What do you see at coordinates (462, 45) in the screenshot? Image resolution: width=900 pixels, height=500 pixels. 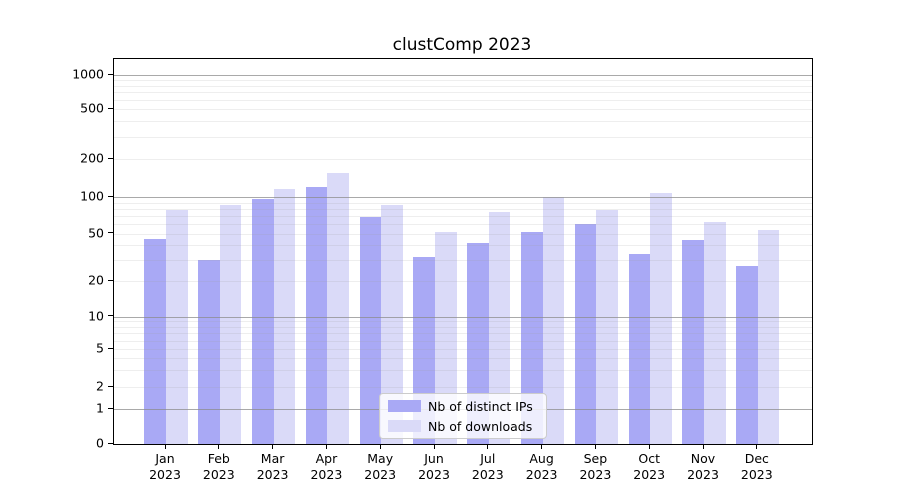 I see `chart-title: clustComp 2023` at bounding box center [462, 45].